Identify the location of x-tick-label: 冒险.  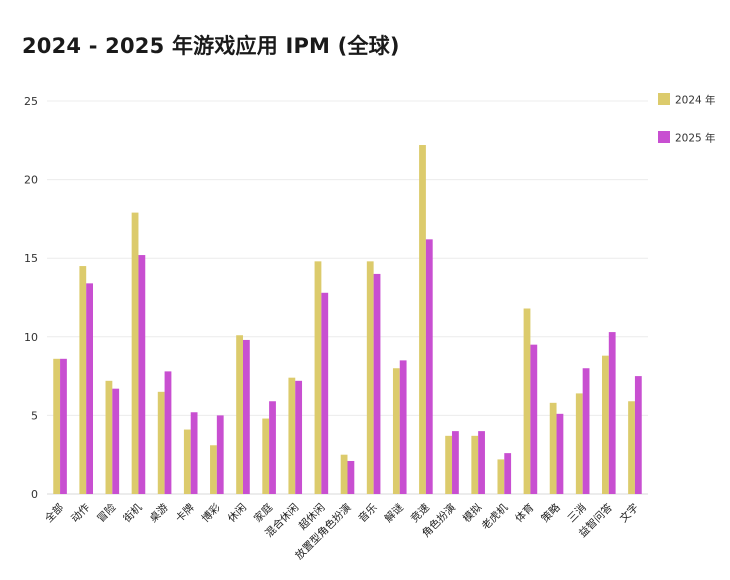
(106, 513).